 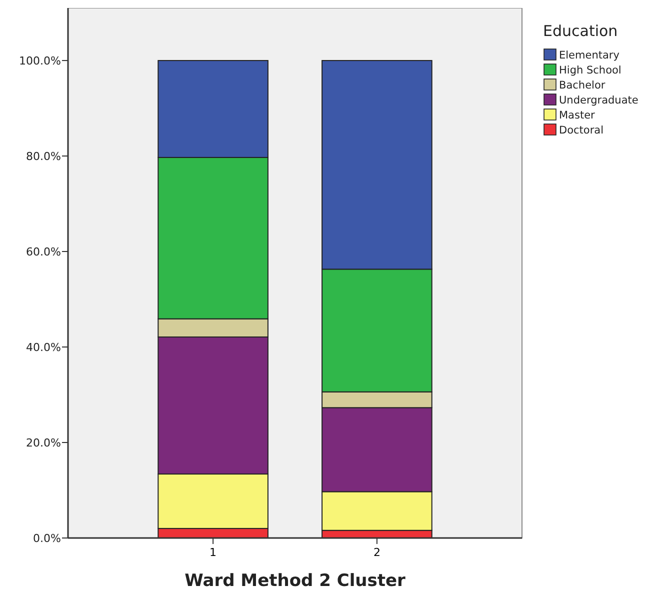 What do you see at coordinates (40, 61) in the screenshot?
I see `y-tick-label: 100.0%` at bounding box center [40, 61].